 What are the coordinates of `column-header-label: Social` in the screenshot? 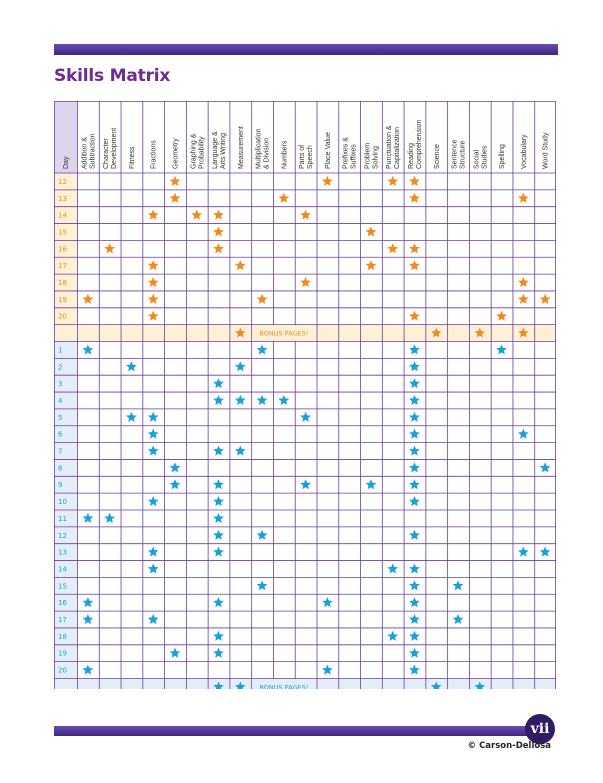 It's located at (476, 159).